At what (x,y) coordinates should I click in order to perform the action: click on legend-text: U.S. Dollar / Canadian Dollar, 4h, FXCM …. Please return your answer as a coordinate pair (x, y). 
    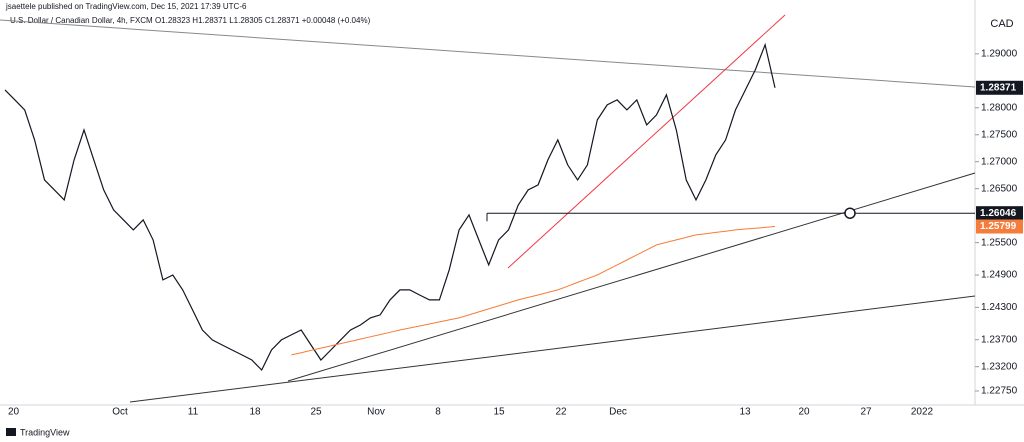
    Looking at the image, I should click on (190, 20).